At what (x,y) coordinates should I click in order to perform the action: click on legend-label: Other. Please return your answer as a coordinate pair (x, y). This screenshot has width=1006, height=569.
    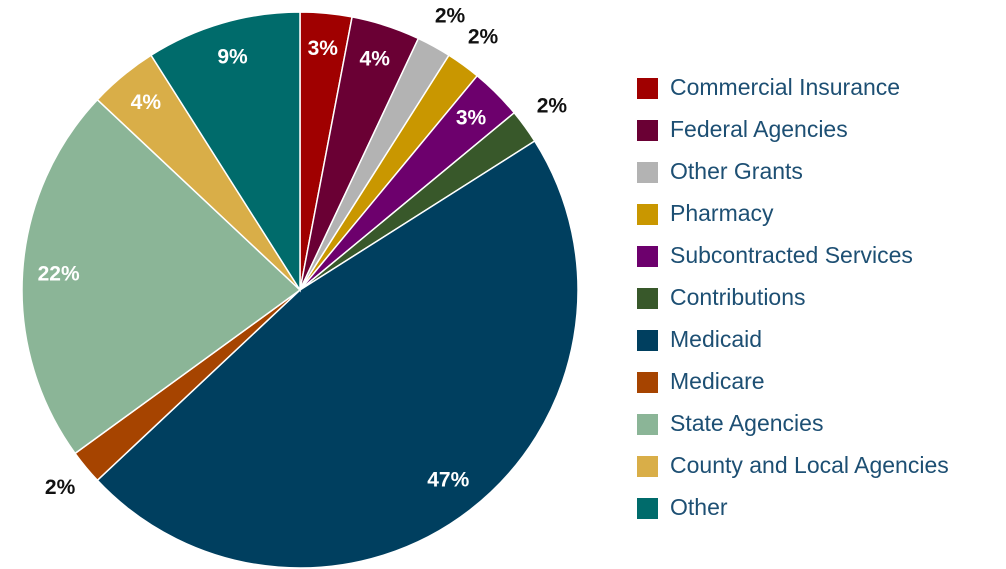
    Looking at the image, I should click on (699, 507).